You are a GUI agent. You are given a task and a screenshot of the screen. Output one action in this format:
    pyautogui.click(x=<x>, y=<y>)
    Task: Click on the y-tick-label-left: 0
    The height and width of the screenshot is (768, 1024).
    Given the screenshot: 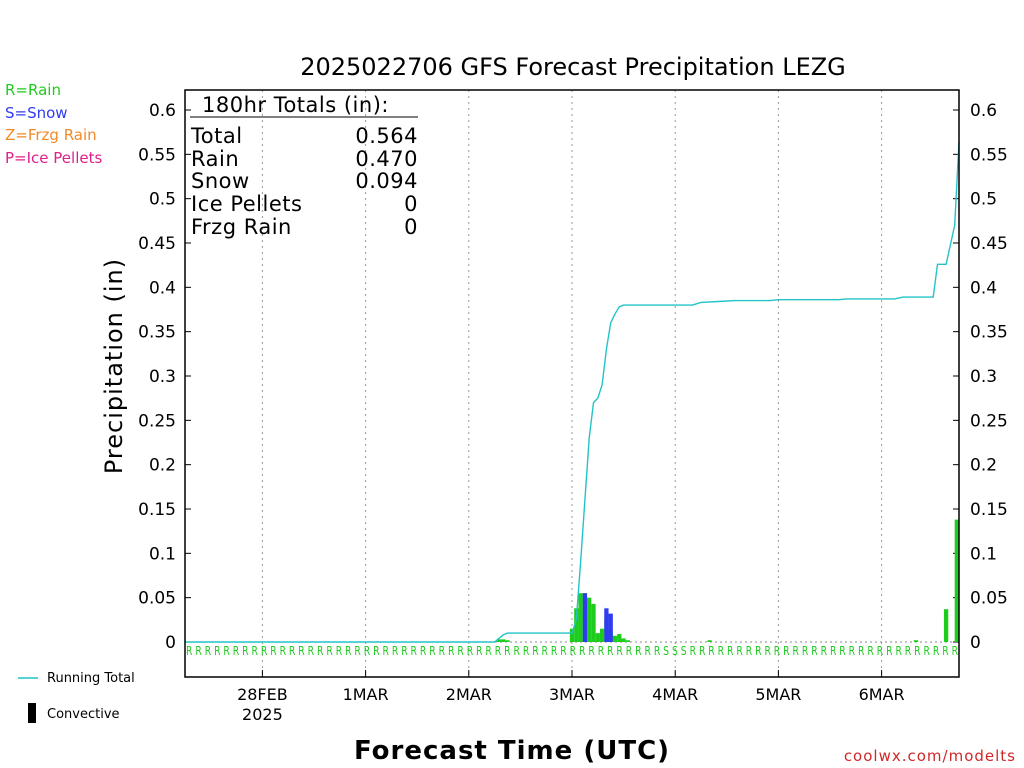 What is the action you would take?
    pyautogui.click(x=170, y=643)
    